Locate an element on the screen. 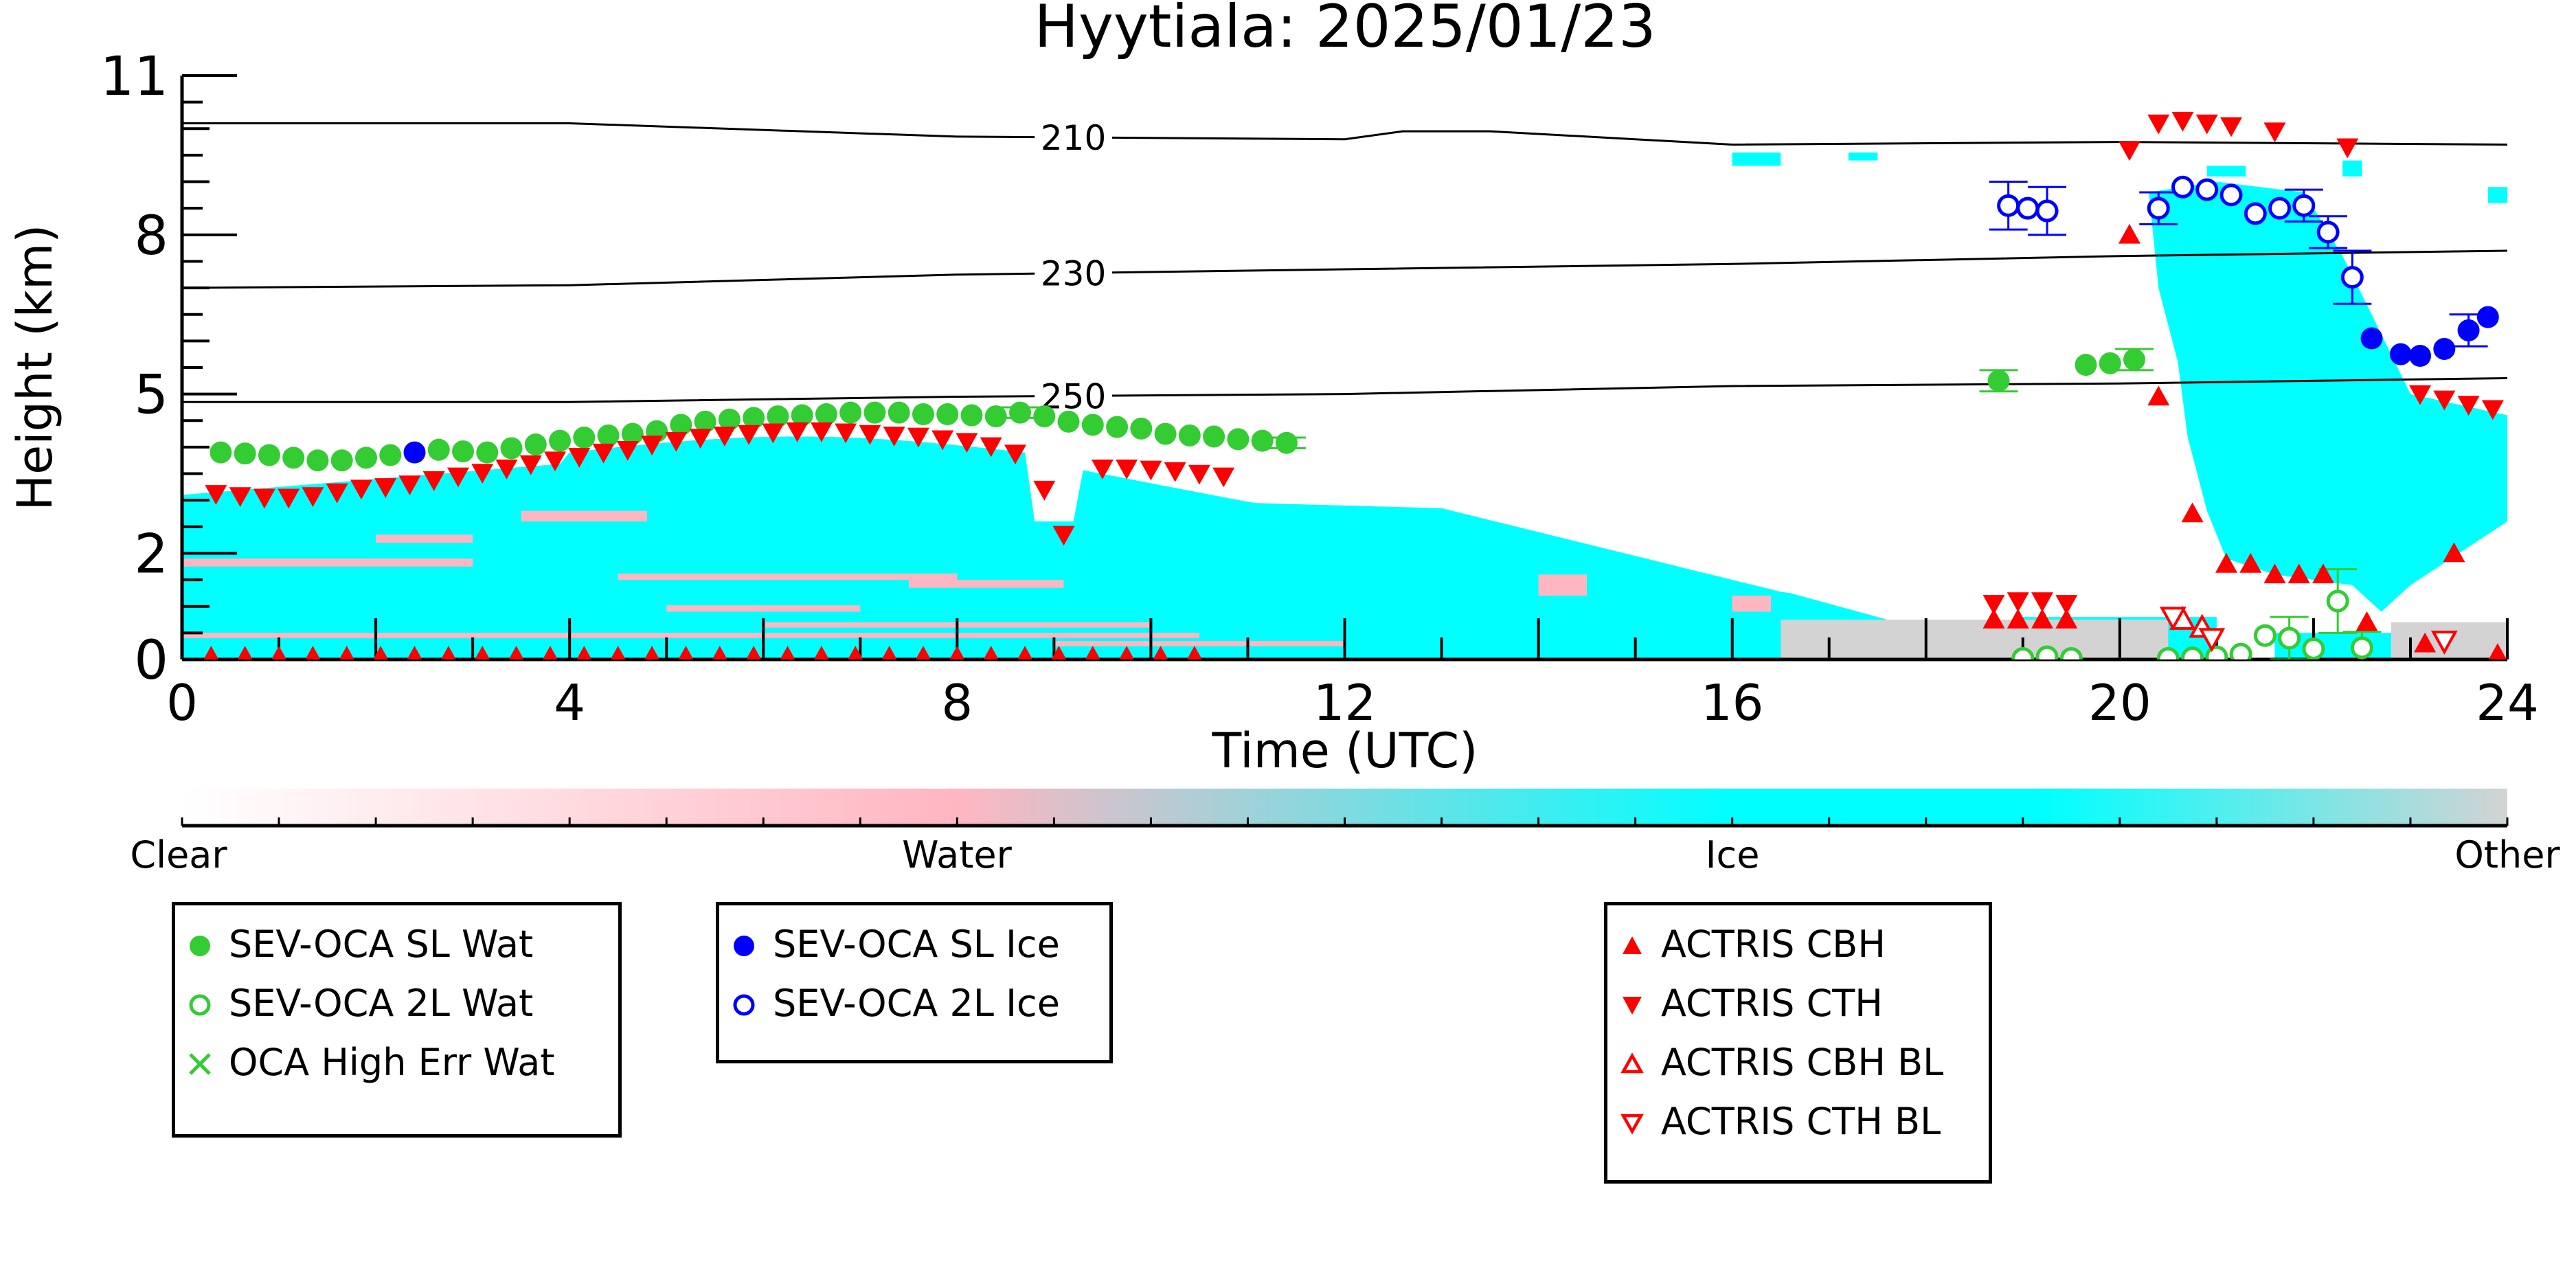 This screenshot has width=2576, height=1288. triangle-up-open-icon is located at coordinates (1632, 1063).